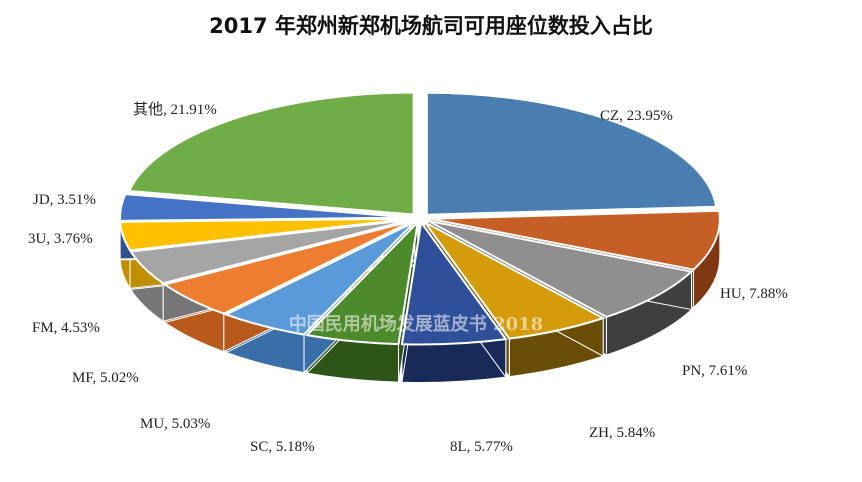  I want to click on slice-label-8L: 8L, 5.77%, so click(481, 447).